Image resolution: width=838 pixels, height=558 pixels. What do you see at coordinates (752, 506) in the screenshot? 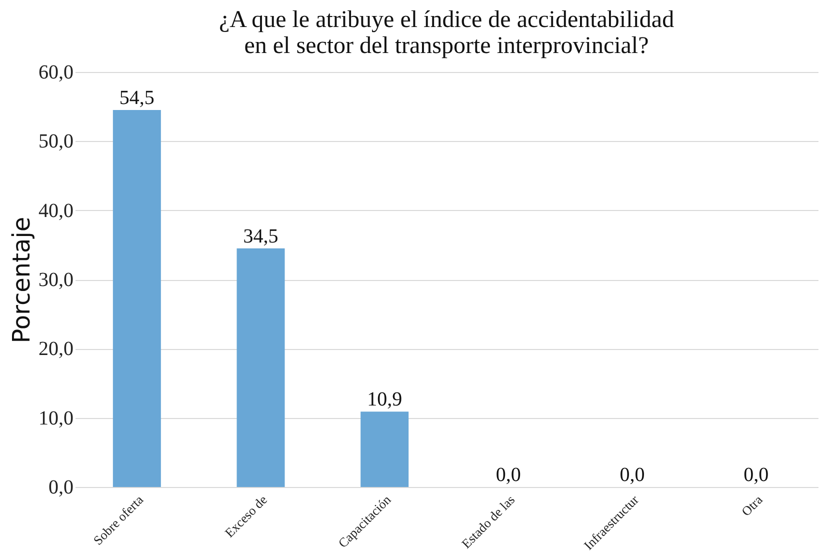
I see `x-tick-label: Otra` at bounding box center [752, 506].